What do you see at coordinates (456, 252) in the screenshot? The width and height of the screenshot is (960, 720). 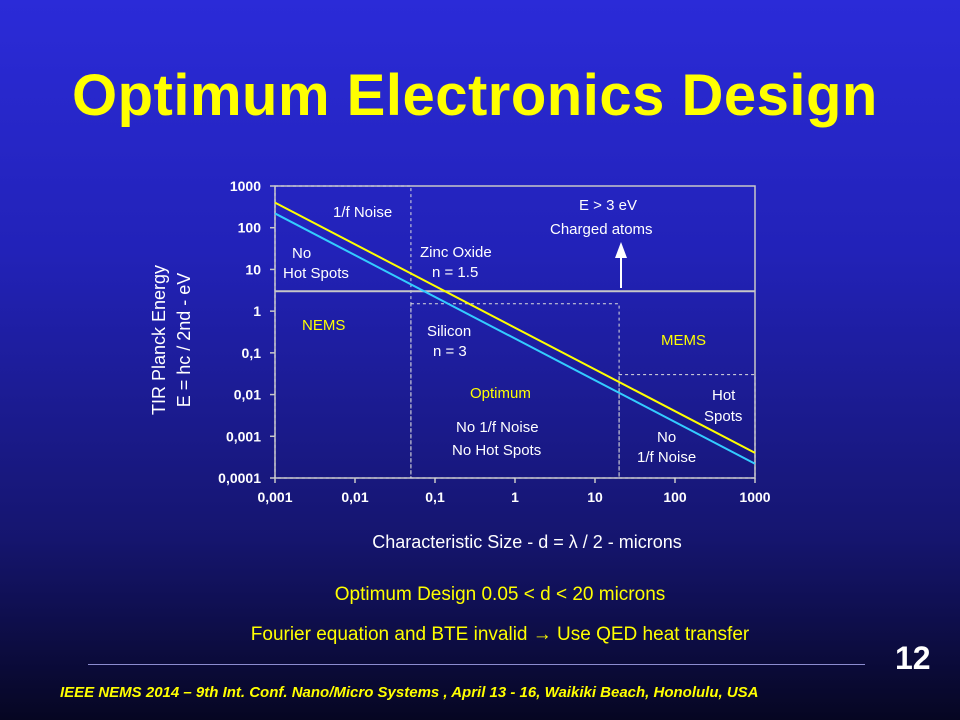 I see `label-zinc-oxide: Zinc Oxide` at bounding box center [456, 252].